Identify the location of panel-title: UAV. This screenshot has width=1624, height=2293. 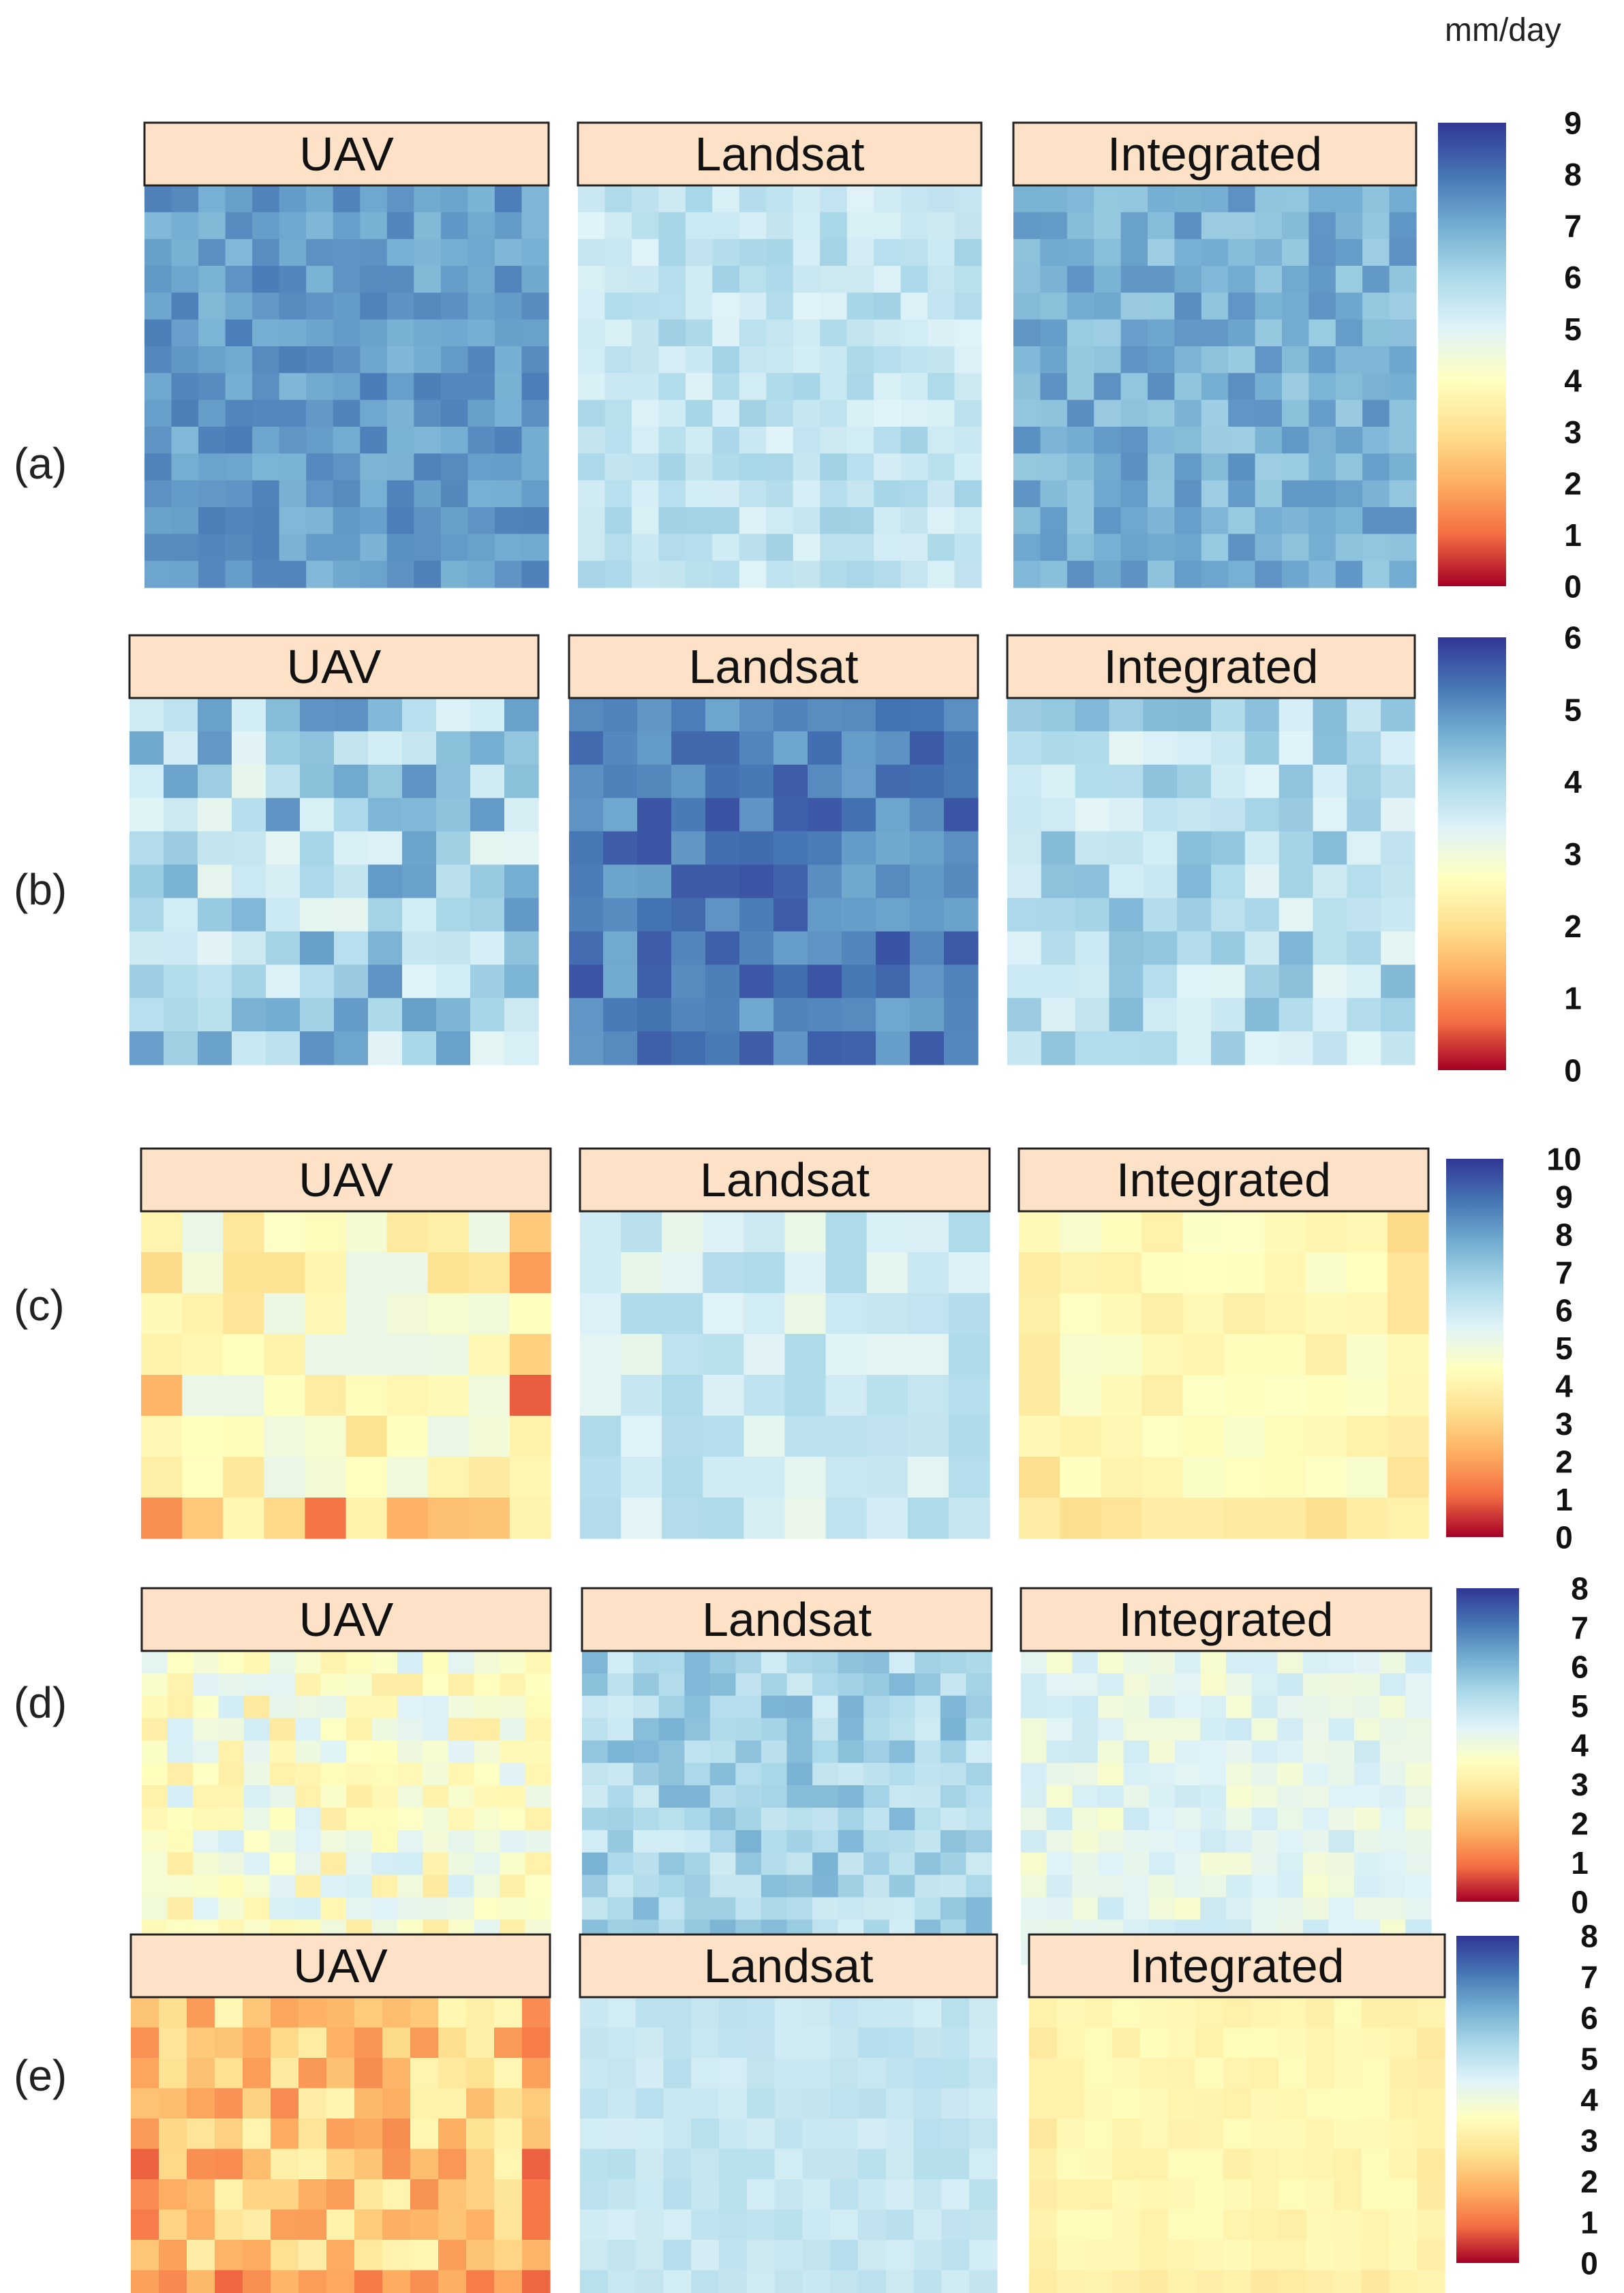
(345, 1180).